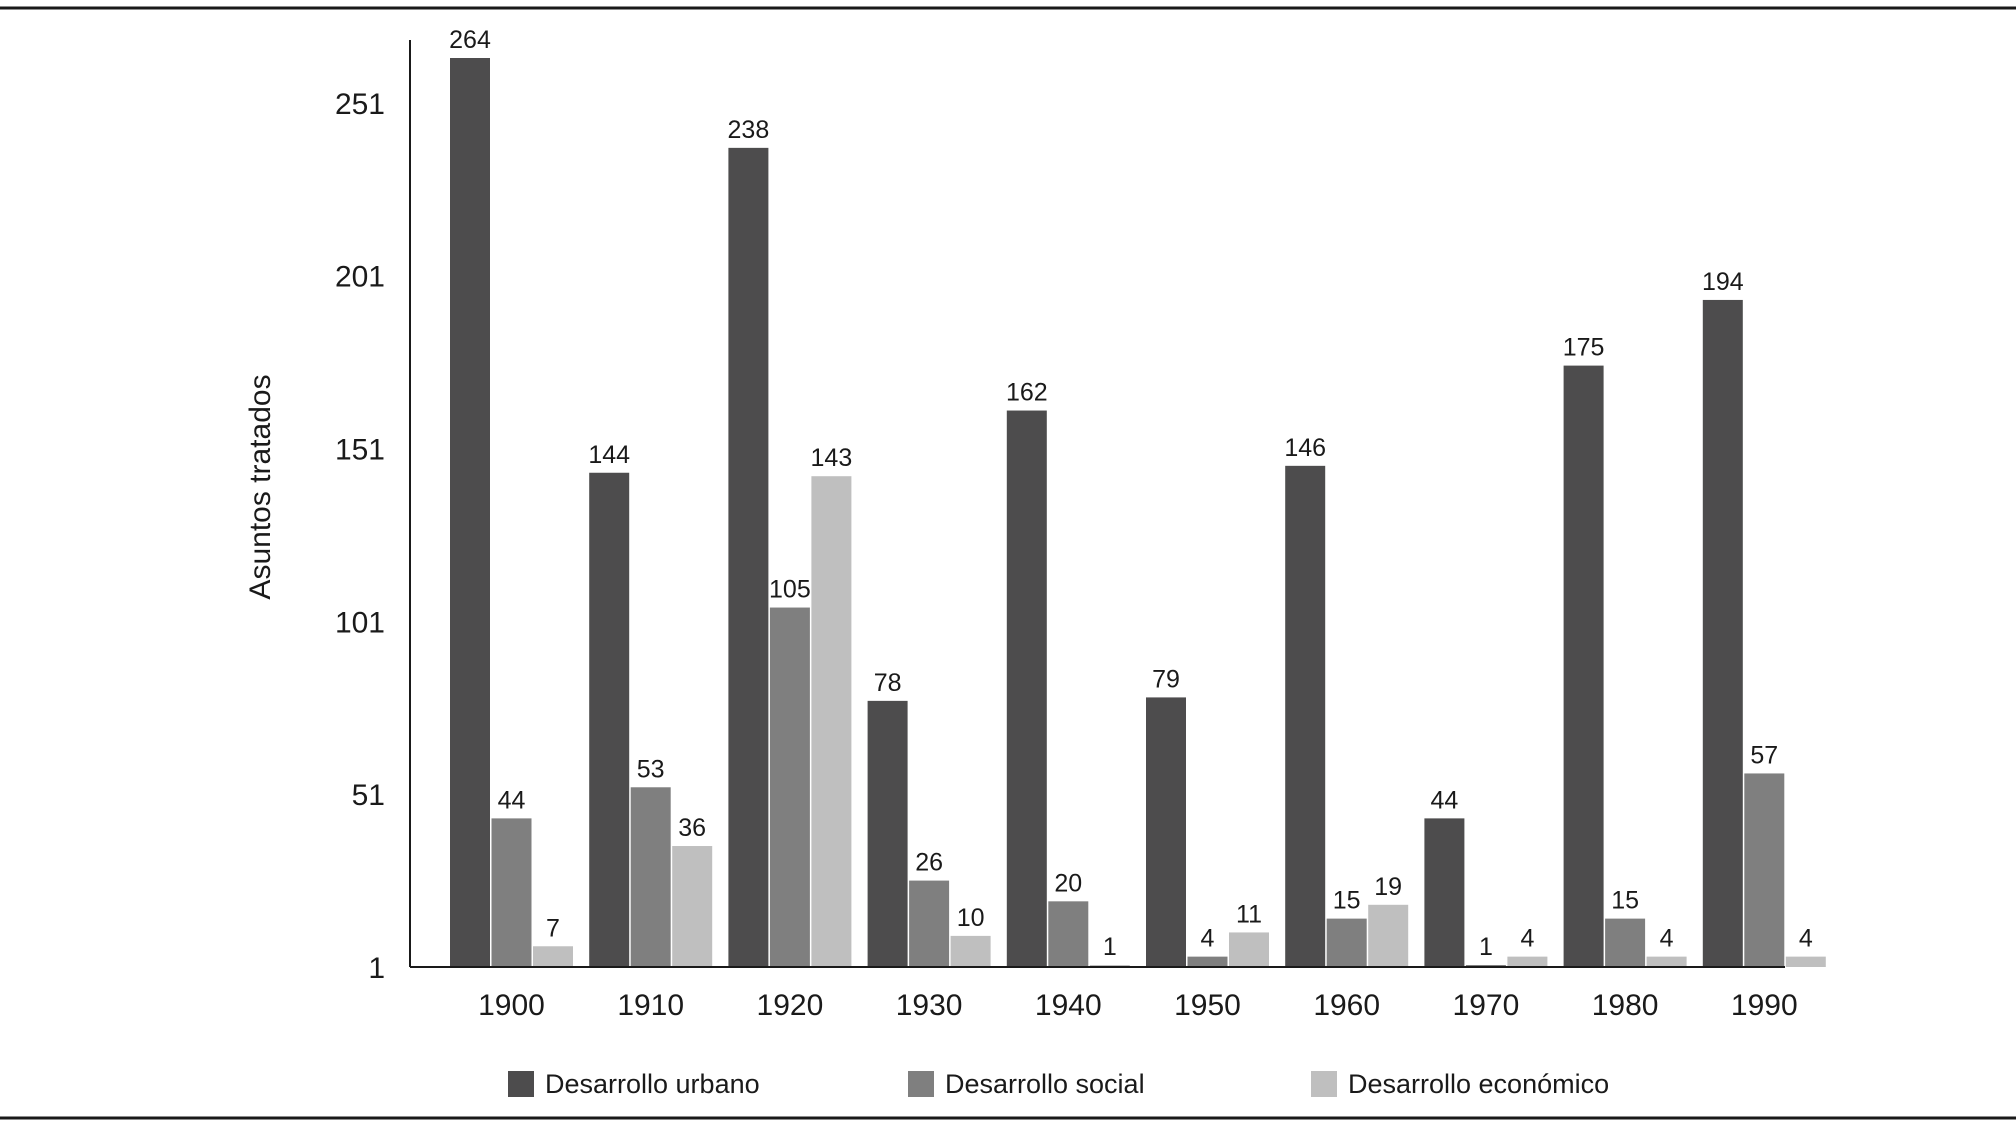  What do you see at coordinates (1045, 1084) in the screenshot?
I see `legend-label: Desarrollo social` at bounding box center [1045, 1084].